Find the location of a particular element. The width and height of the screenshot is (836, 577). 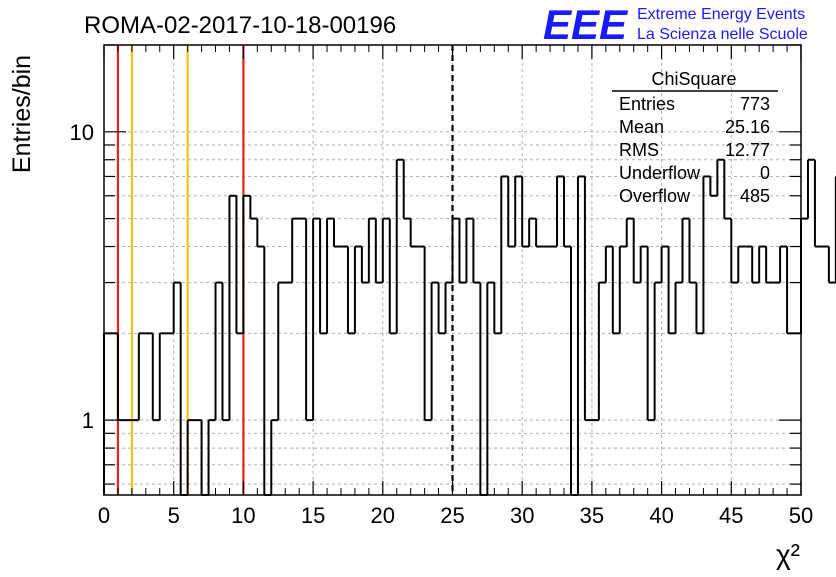

x-tick-label: 20 is located at coordinates (383, 515).